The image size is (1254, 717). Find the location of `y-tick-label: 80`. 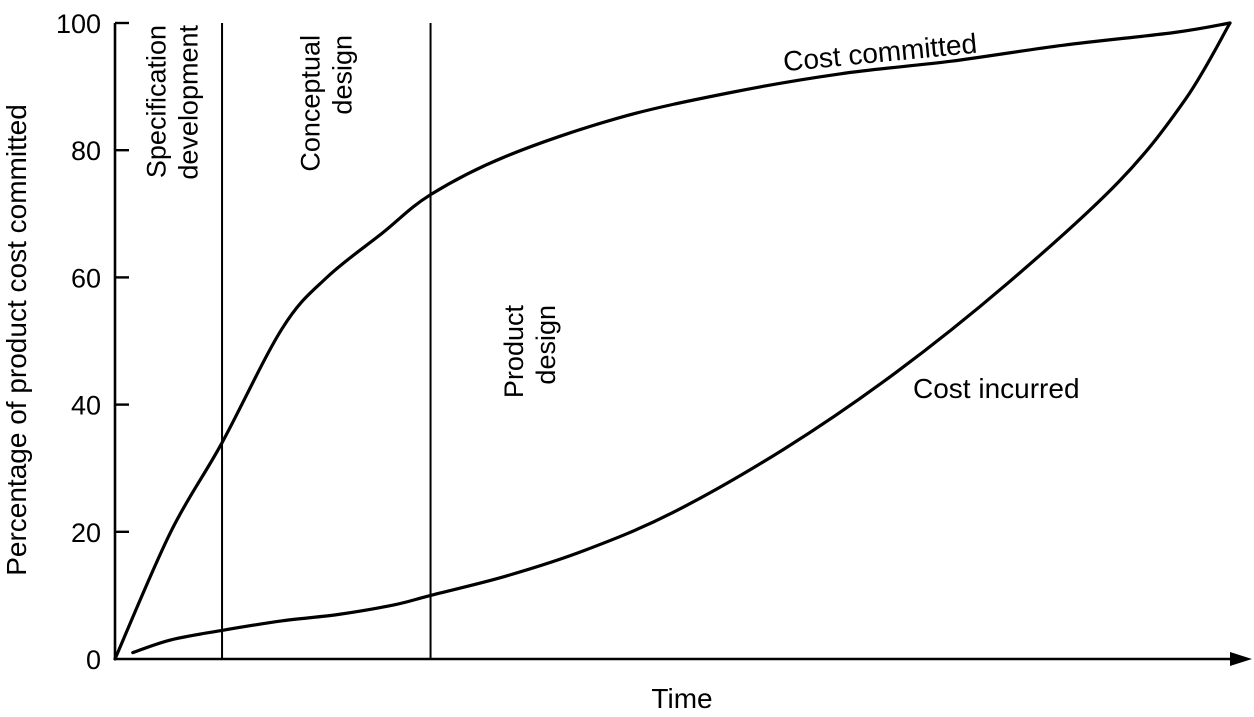

y-tick-label: 80 is located at coordinates (86, 151).